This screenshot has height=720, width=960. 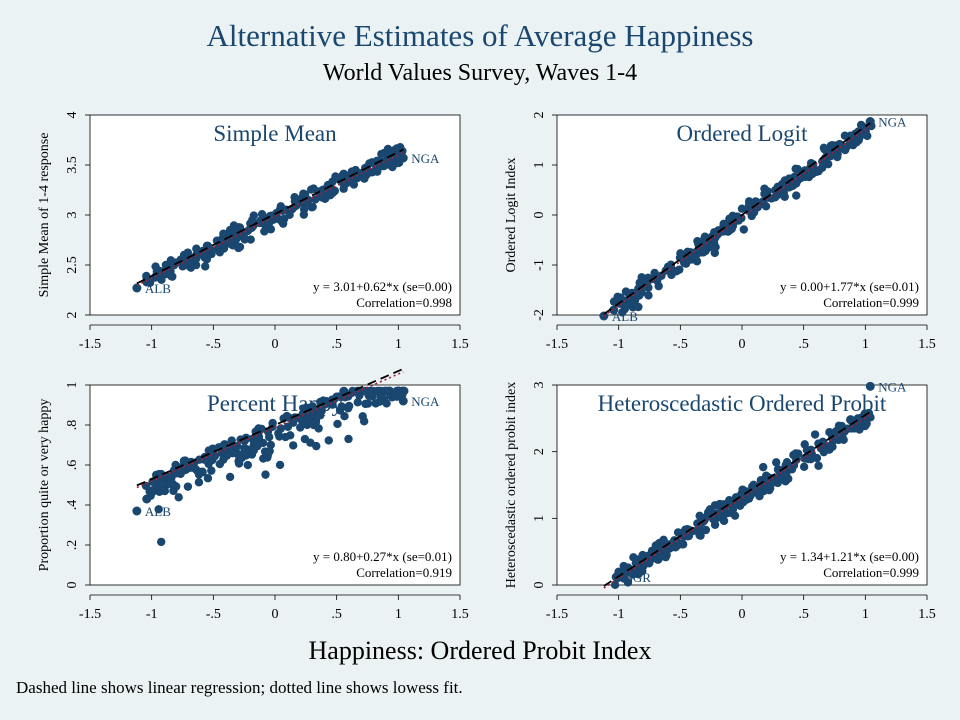 What do you see at coordinates (382, 286) in the screenshot?
I see `regression-equation: y = 3.01+0.62*x (se=0.00)` at bounding box center [382, 286].